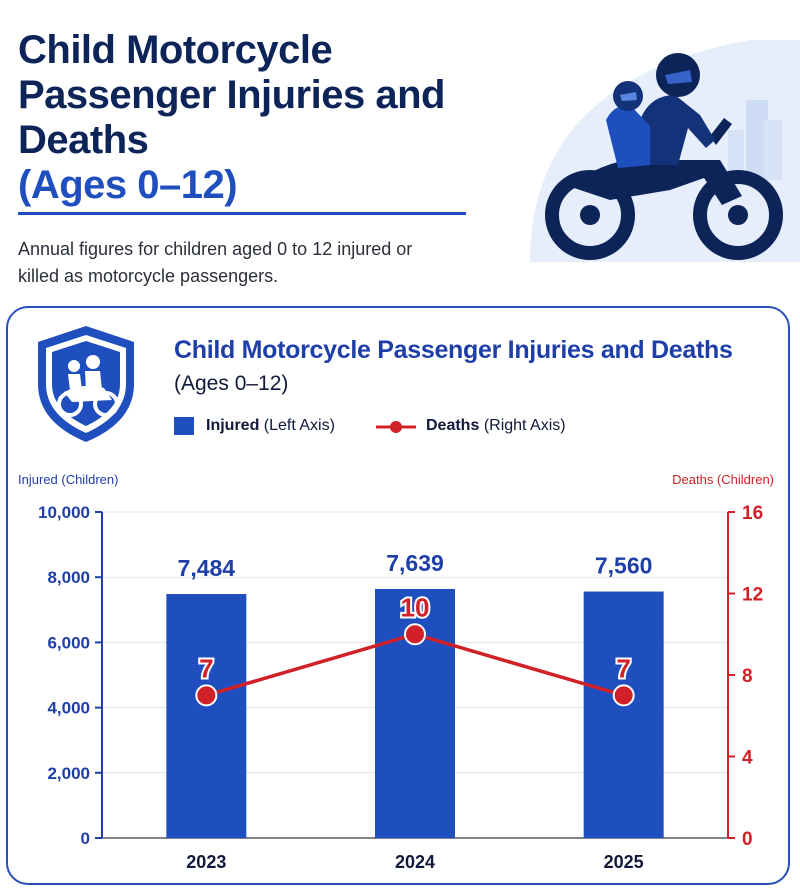  What do you see at coordinates (665, 151) in the screenshot?
I see `motorcycle-riders-illustration` at bounding box center [665, 151].